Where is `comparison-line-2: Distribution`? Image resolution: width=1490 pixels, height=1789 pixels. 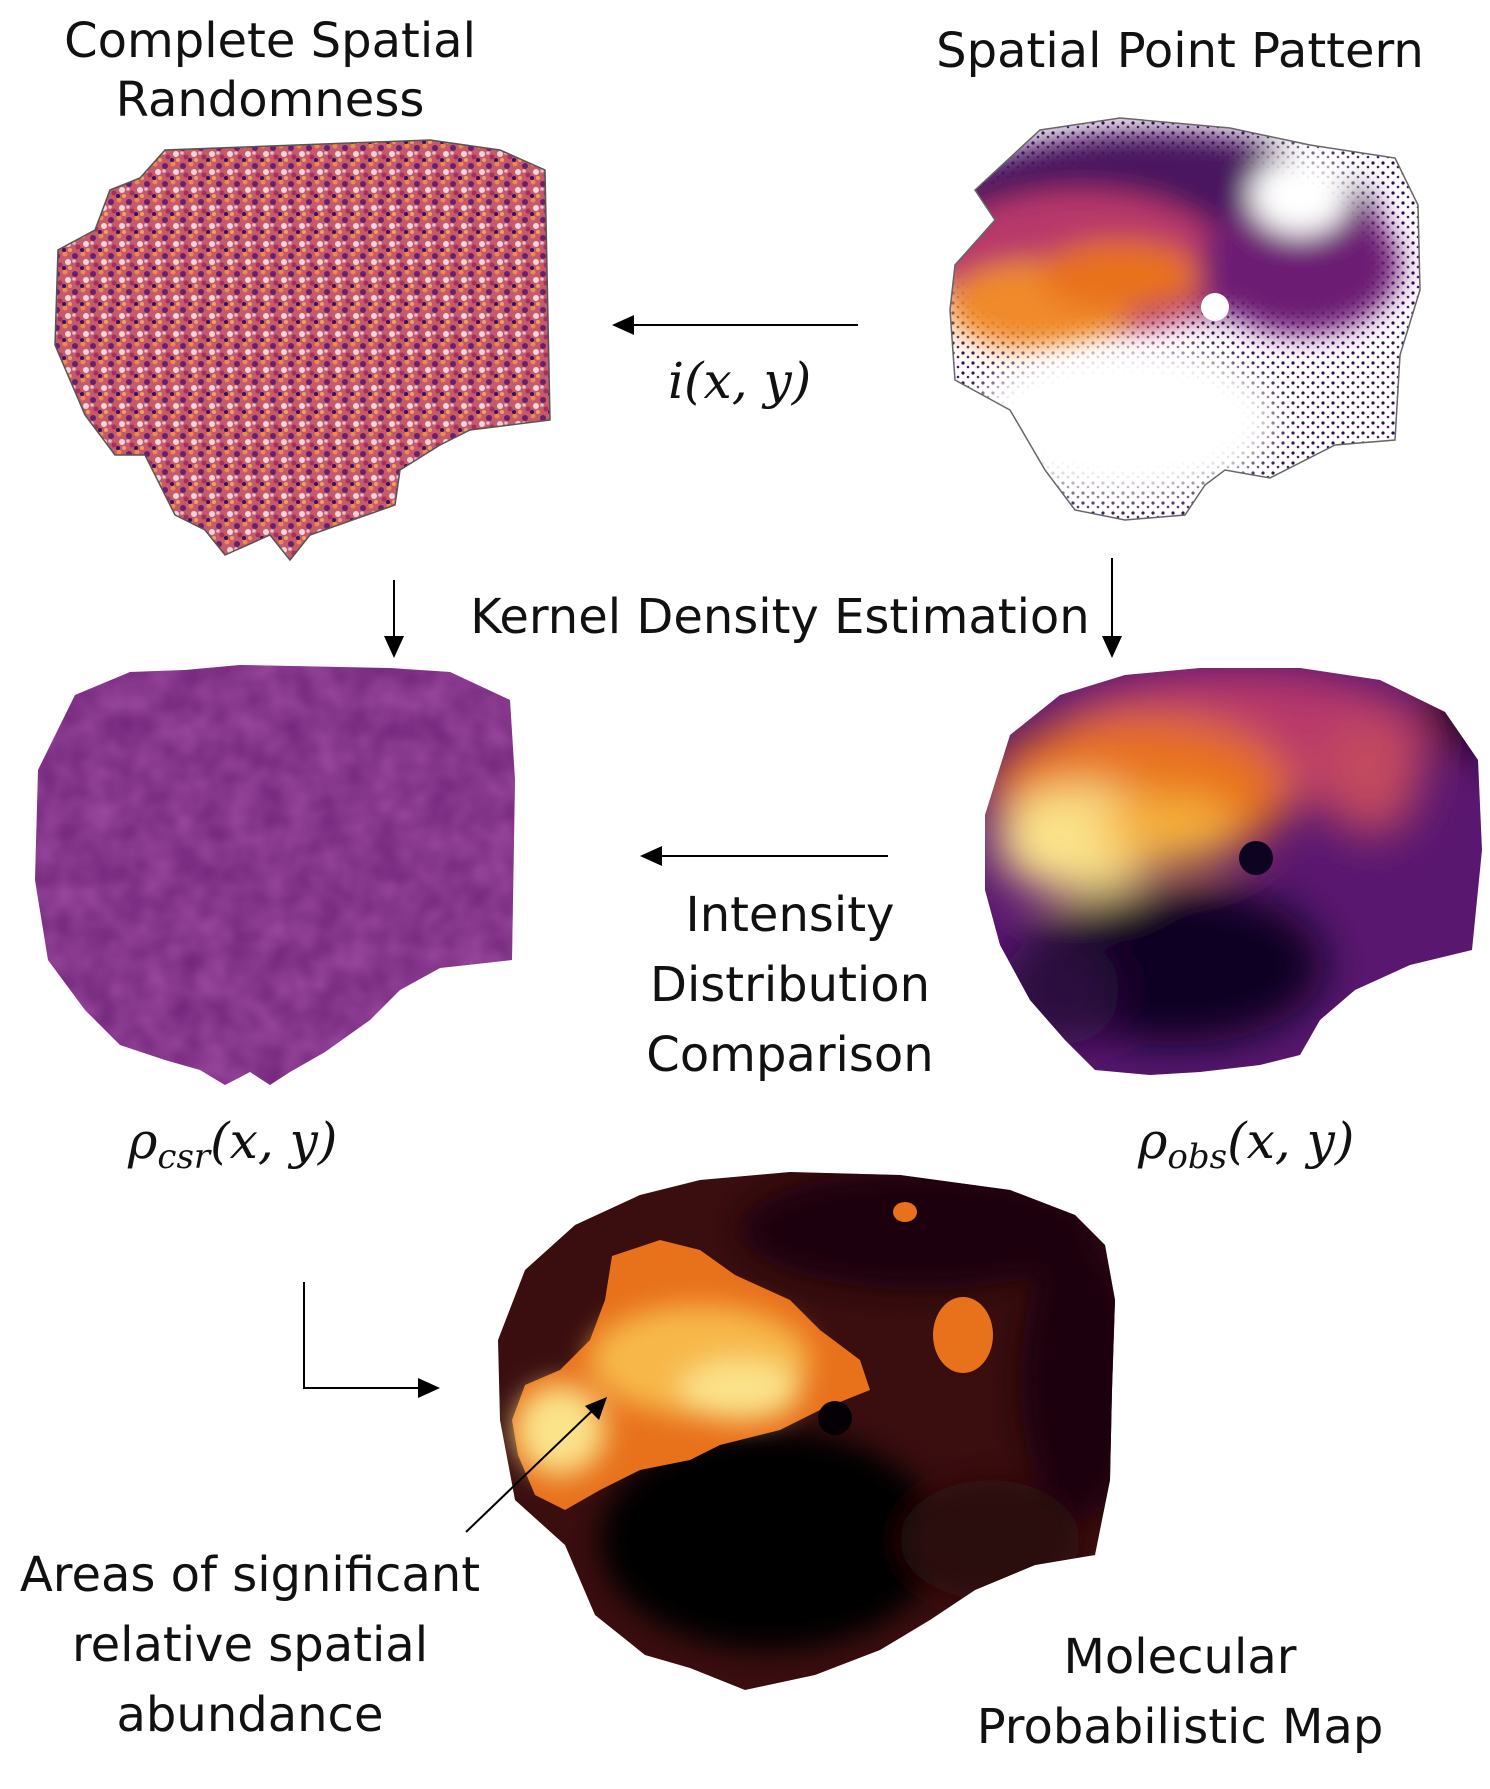 comparison-line-2: Distribution is located at coordinates (790, 985).